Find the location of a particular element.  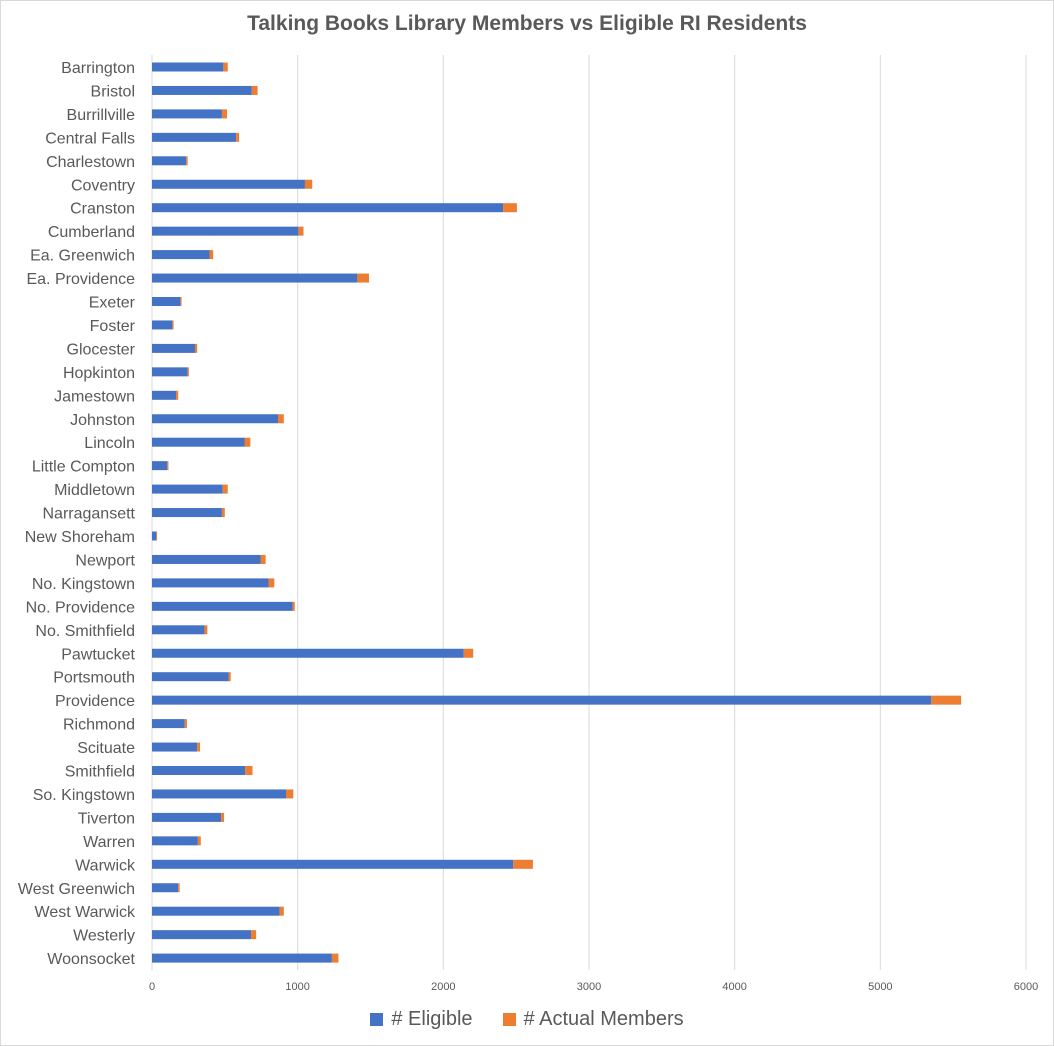

category-label: Little Compton is located at coordinates (83, 467).